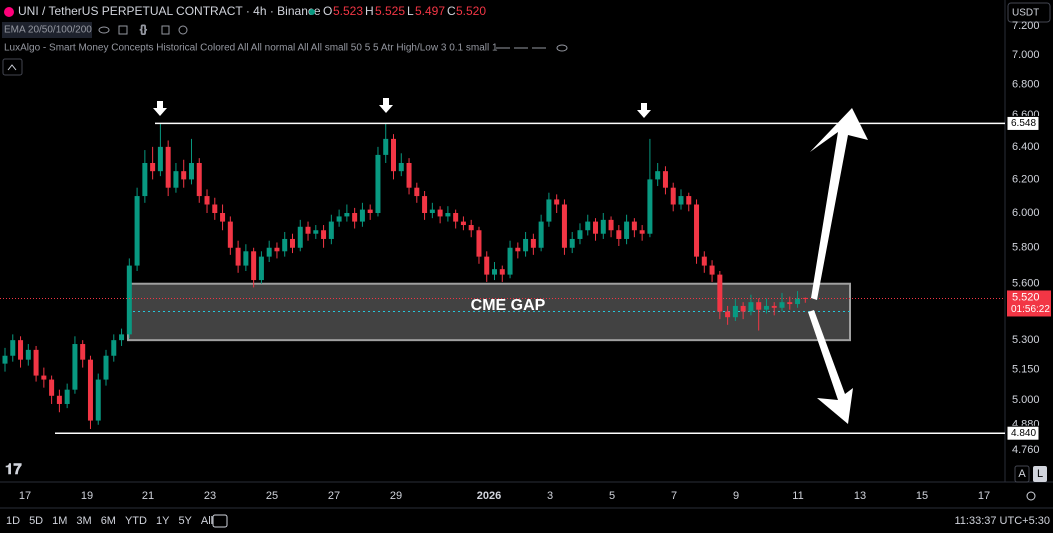 This screenshot has height=533, width=1053. What do you see at coordinates (1023, 123) in the screenshot?
I see `level-label: 6.548` at bounding box center [1023, 123].